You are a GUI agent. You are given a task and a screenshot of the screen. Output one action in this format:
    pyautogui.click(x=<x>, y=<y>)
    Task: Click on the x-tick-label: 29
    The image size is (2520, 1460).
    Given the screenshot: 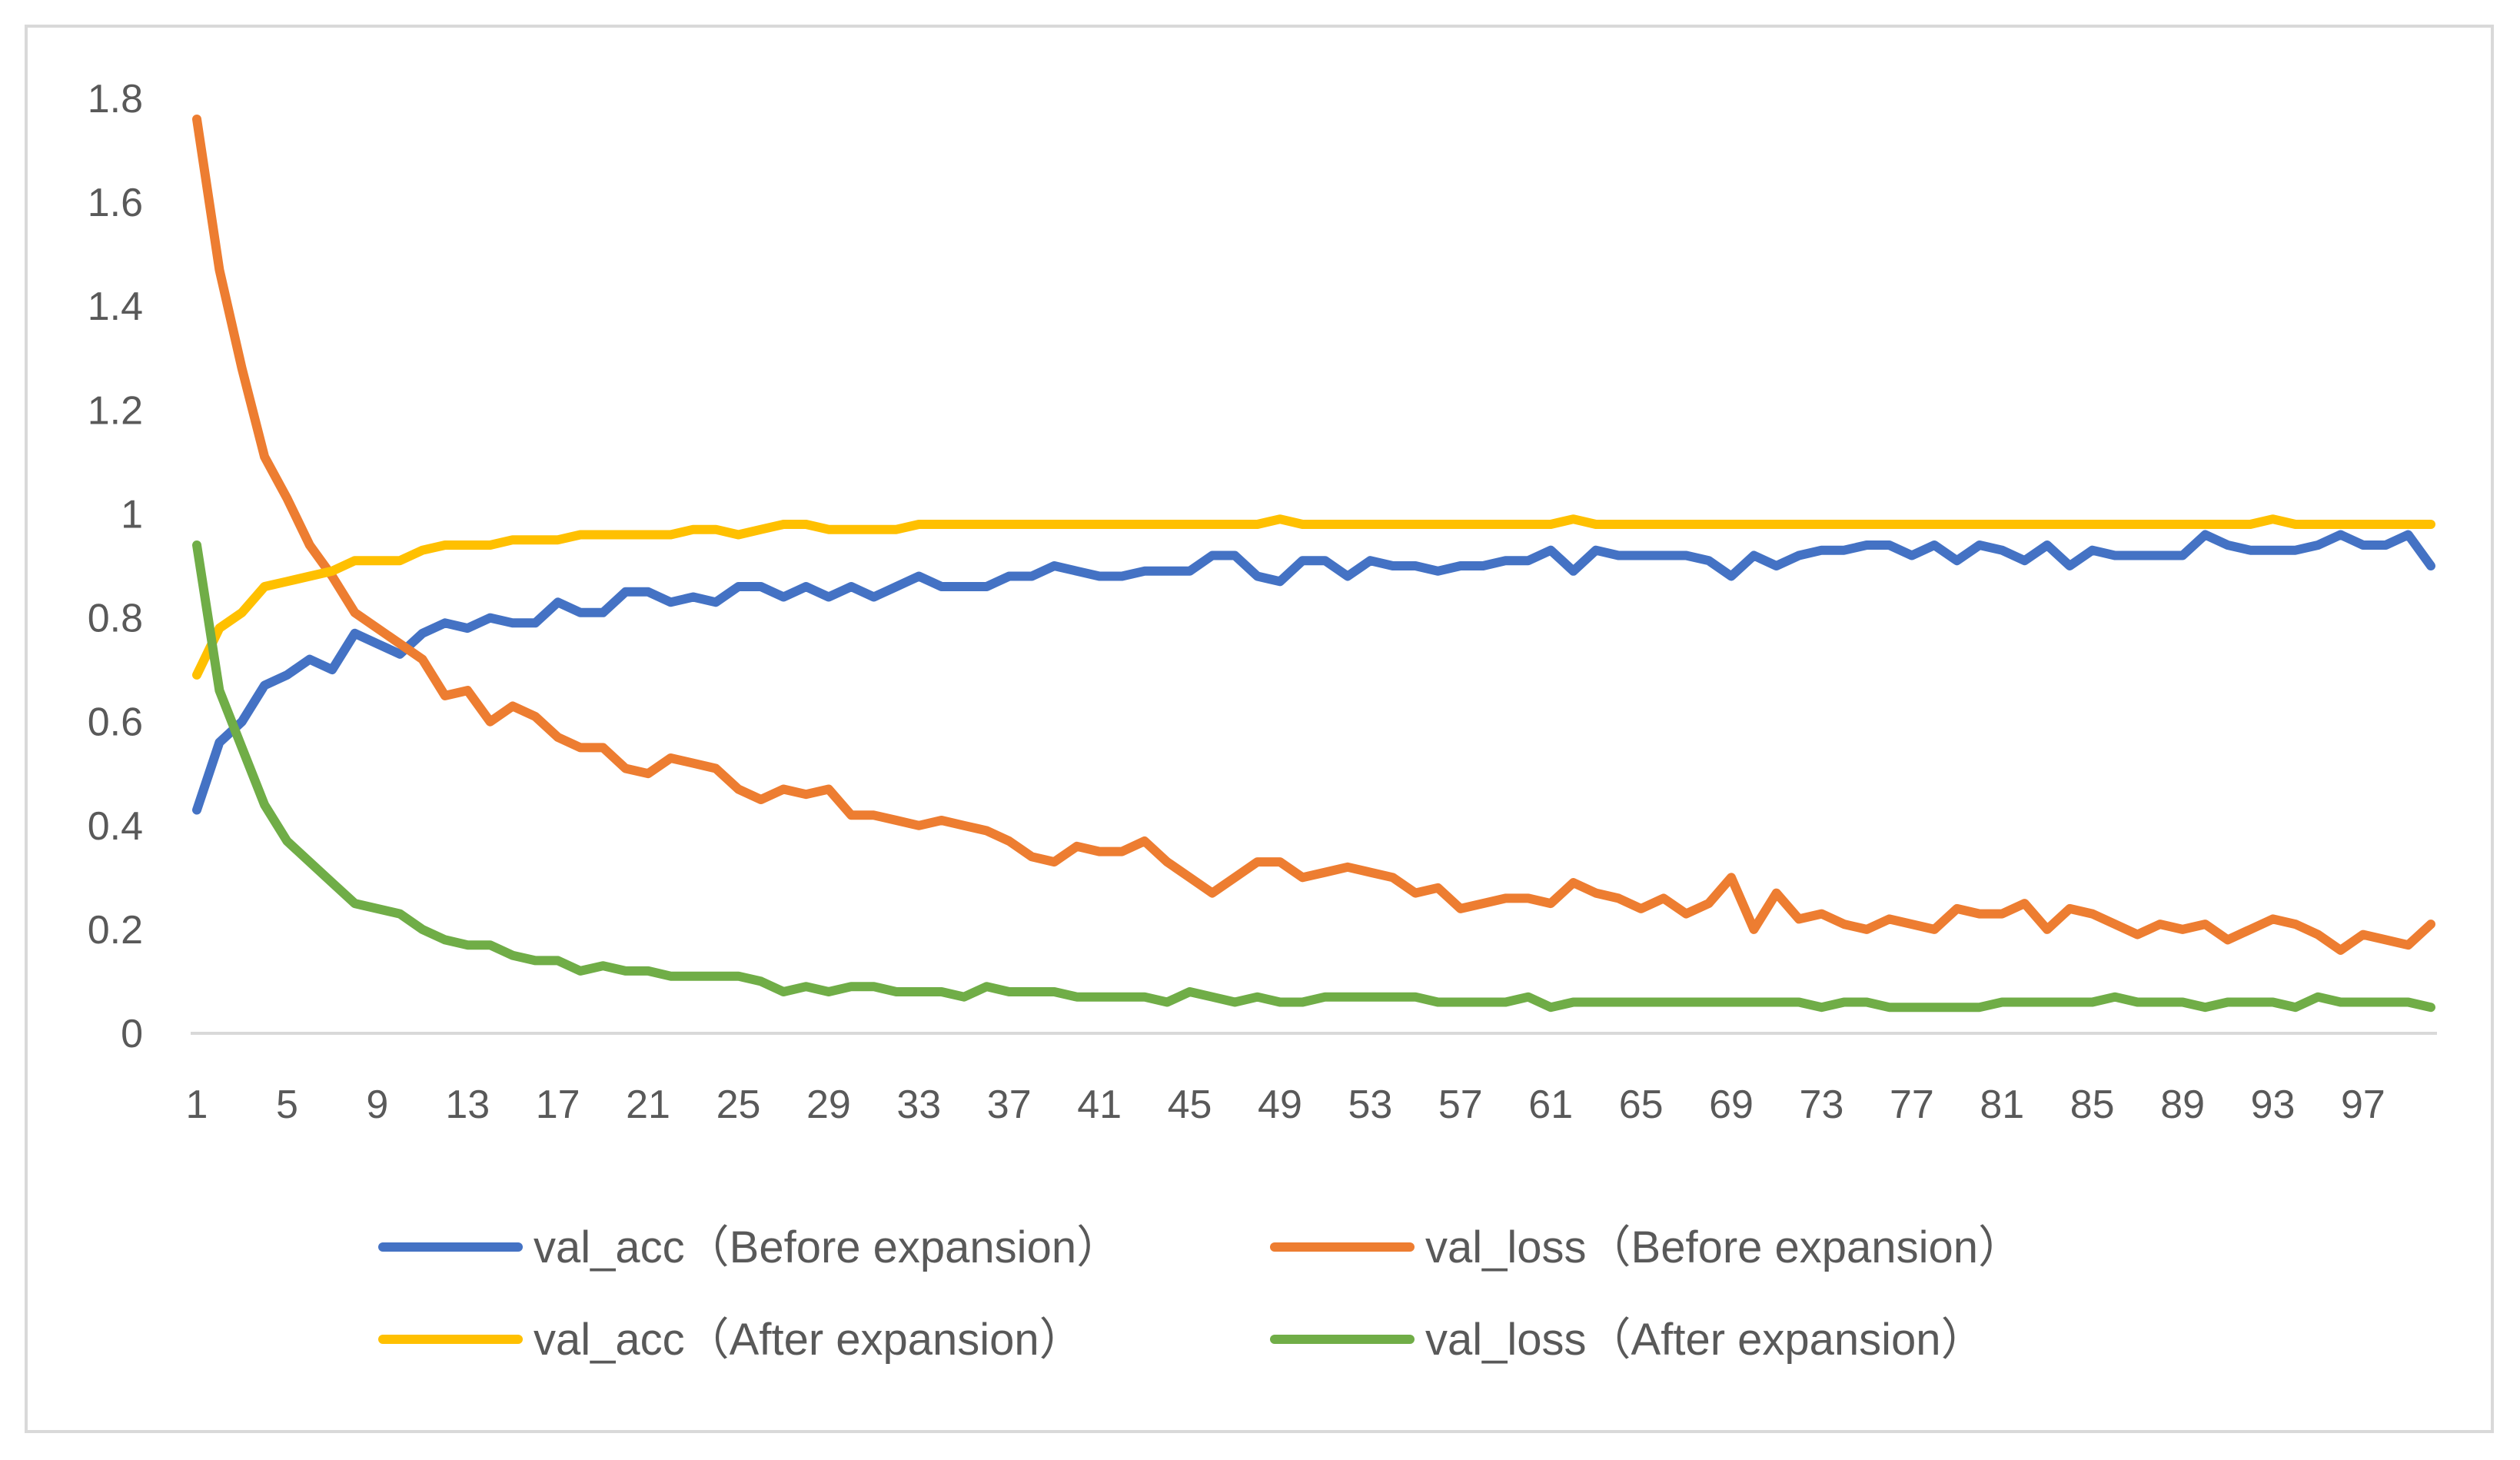 What is the action you would take?
    pyautogui.click(x=828, y=1105)
    